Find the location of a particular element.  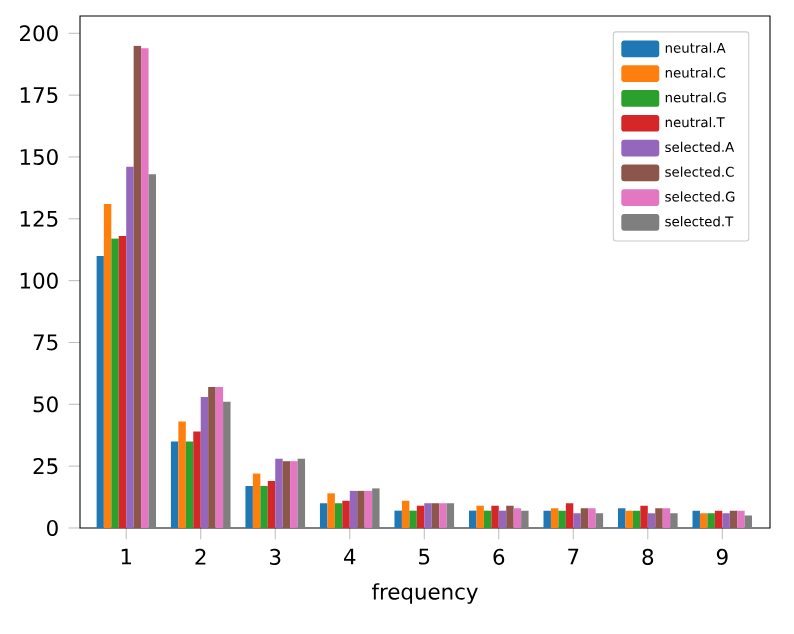

y-tick-label: 200 is located at coordinates (39, 33).